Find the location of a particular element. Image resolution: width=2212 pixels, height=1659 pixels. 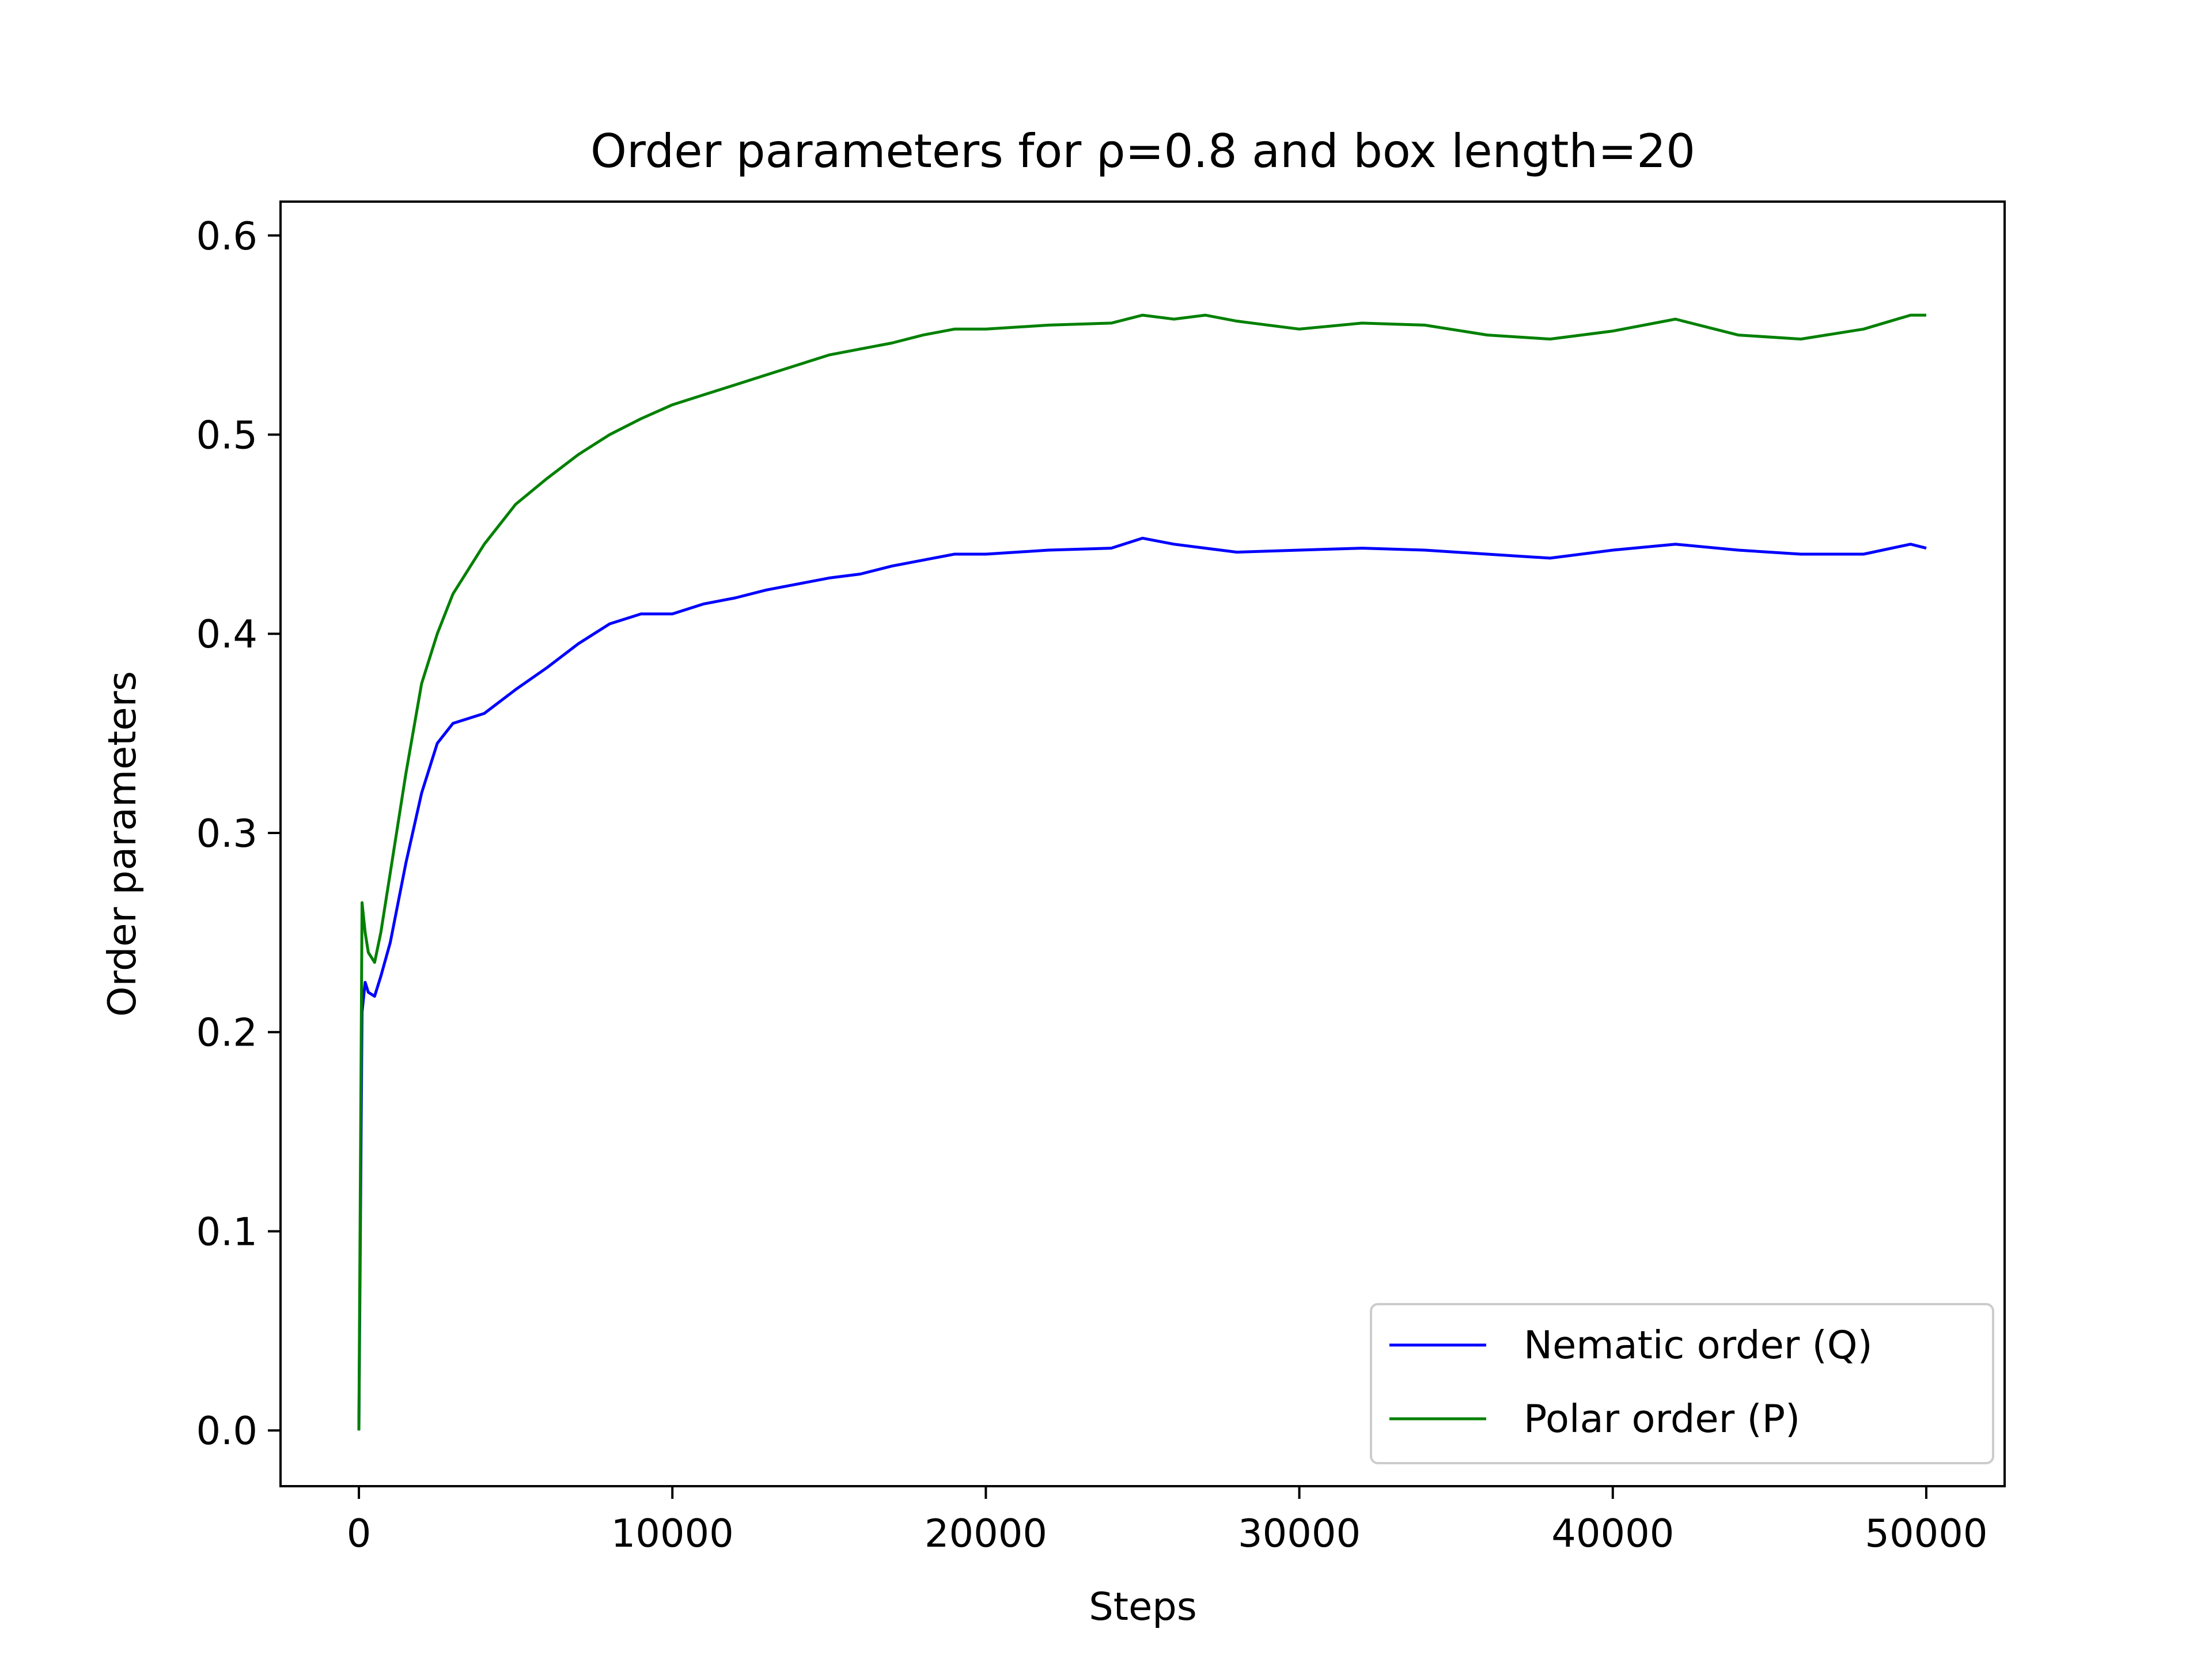

y-tick-label: 0.1 is located at coordinates (226, 1231).